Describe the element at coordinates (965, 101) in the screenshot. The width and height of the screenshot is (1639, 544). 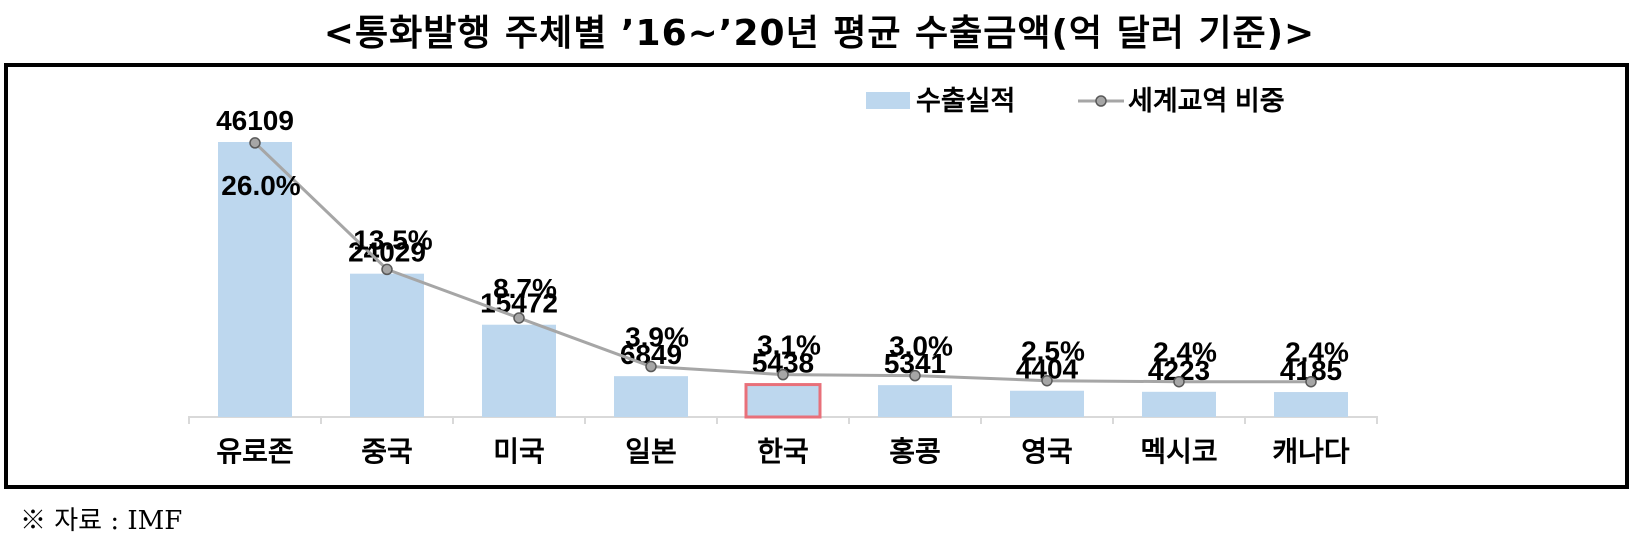
I see `legend-label-bars: 수출실적` at that location.